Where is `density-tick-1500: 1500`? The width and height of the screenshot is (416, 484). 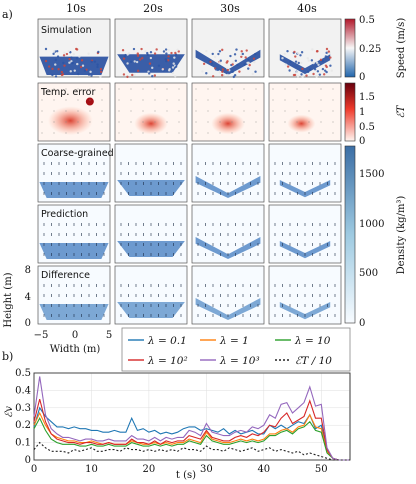 density-tick-1500: 1500 is located at coordinates (371, 174).